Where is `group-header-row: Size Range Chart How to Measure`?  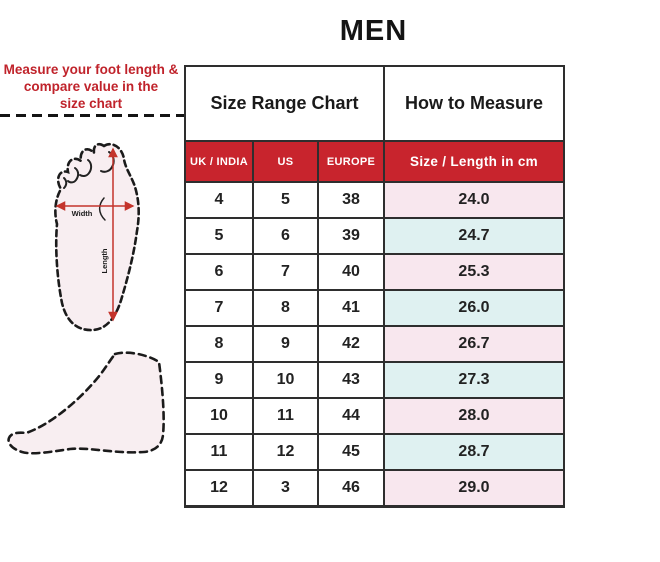
group-header-row: Size Range Chart How to Measure is located at coordinates (374, 103).